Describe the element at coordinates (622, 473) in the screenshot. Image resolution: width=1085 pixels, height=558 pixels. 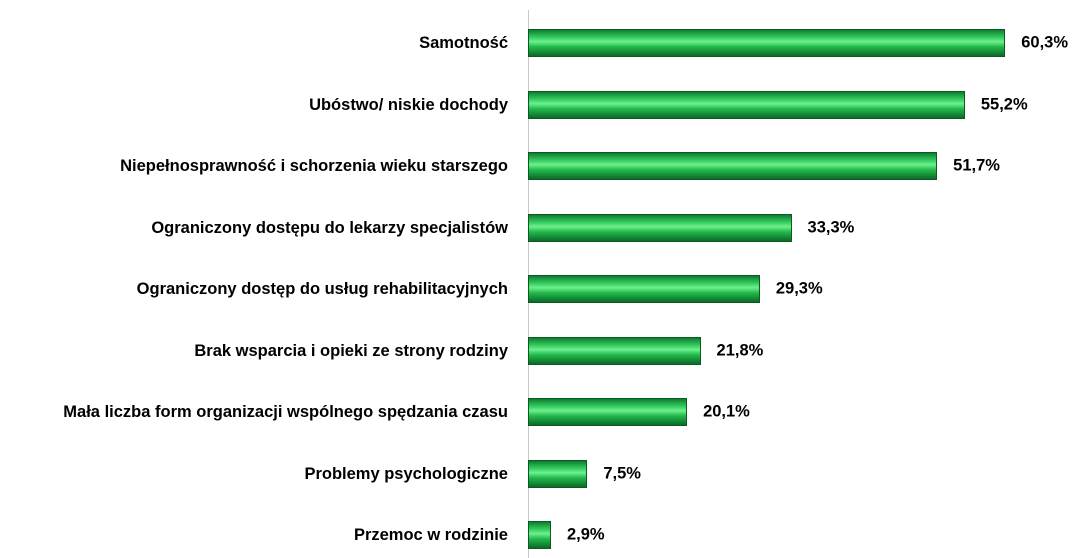
I see `value-label: 7,5%` at that location.